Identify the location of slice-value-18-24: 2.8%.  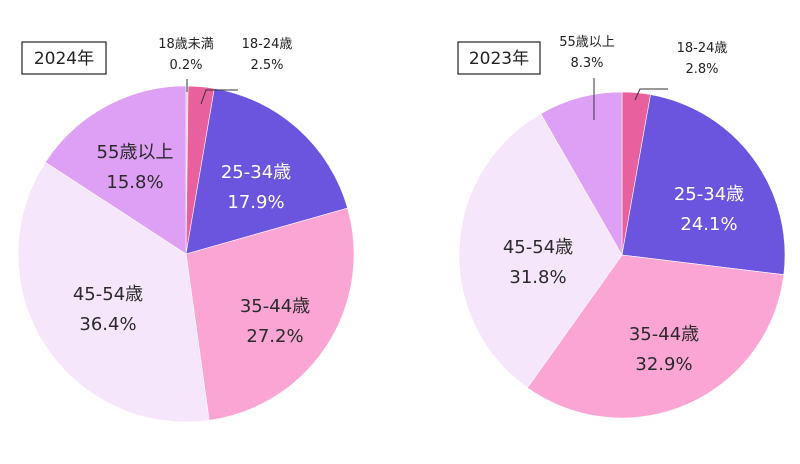
(701, 69).